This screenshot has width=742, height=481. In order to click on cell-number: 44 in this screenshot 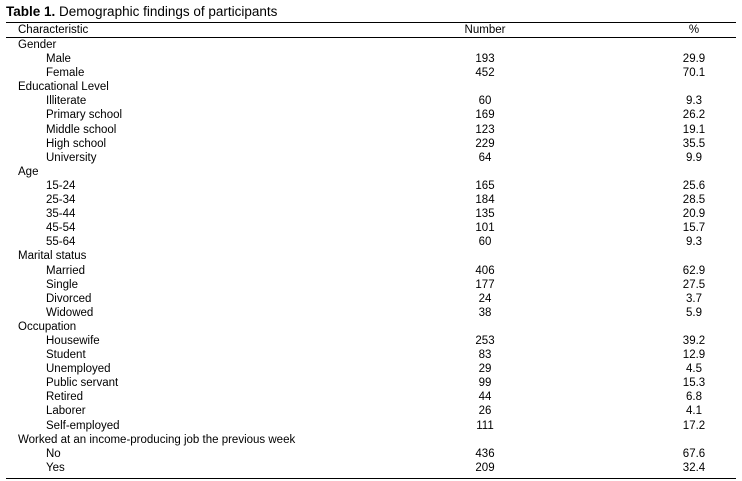, I will do `click(485, 397)`.